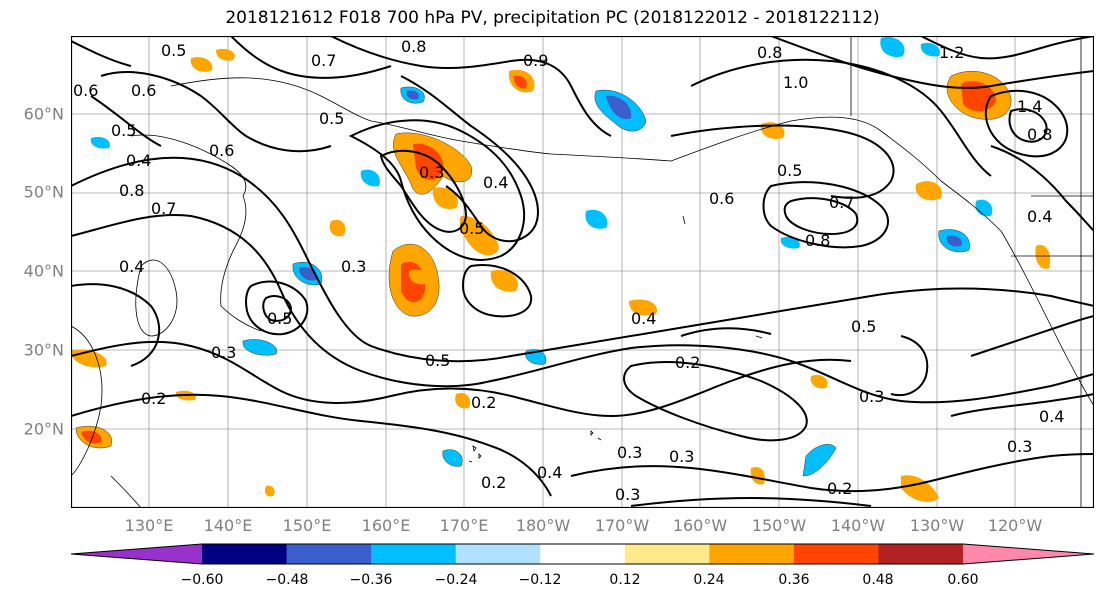  Describe the element at coordinates (287, 580) in the screenshot. I see `colorbar-tick-label: −0.48` at that location.